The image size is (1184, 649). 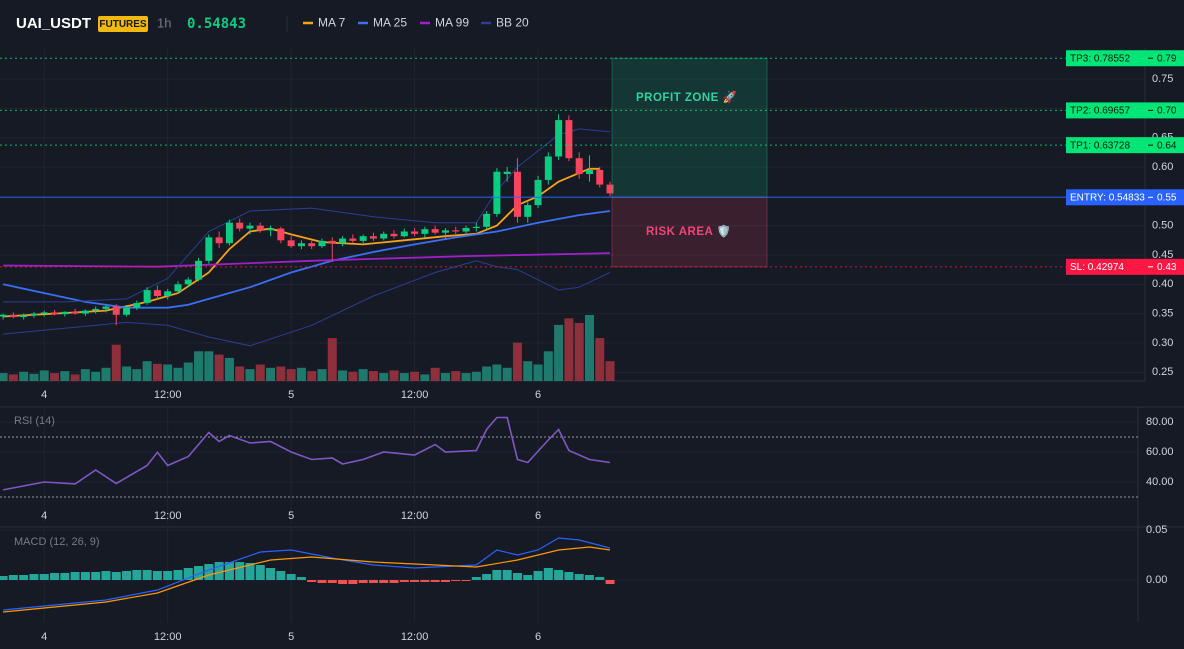 I want to click on zone-label: RISK AREA 🛡️, so click(x=688, y=231).